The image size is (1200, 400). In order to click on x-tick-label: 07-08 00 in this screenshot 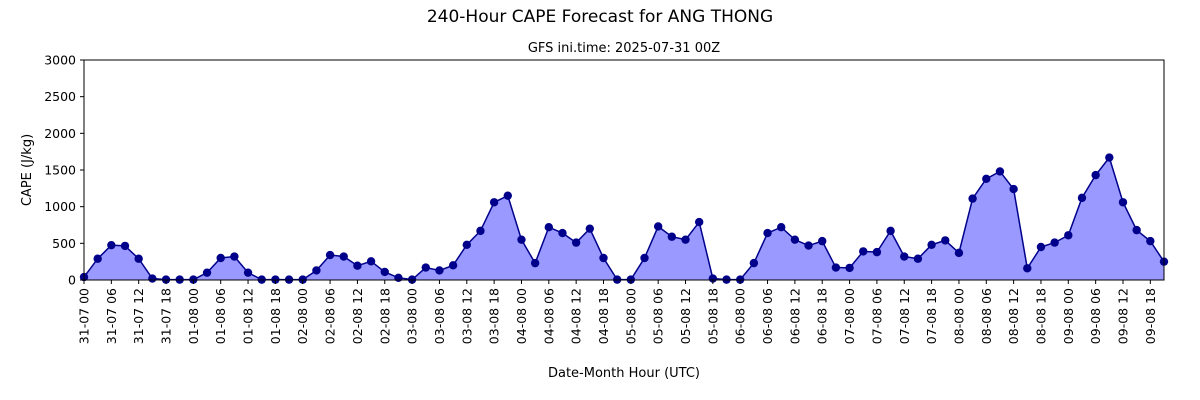, I will do `click(849, 316)`.